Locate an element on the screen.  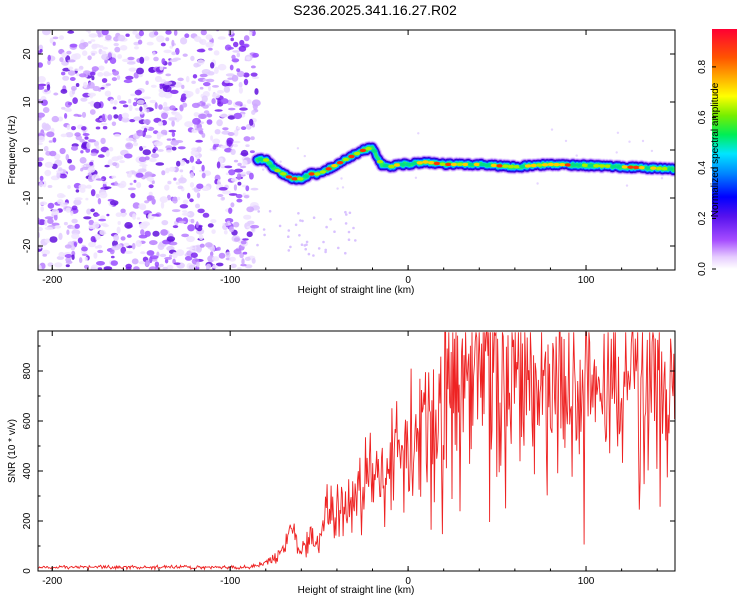
x-tick-label: 100 is located at coordinates (586, 581).